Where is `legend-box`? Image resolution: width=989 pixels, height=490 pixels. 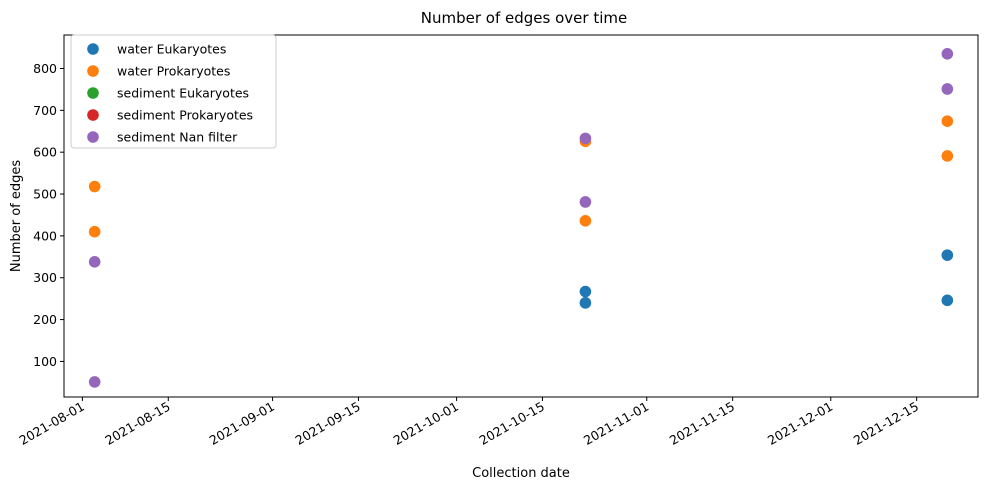
legend-box is located at coordinates (173, 91).